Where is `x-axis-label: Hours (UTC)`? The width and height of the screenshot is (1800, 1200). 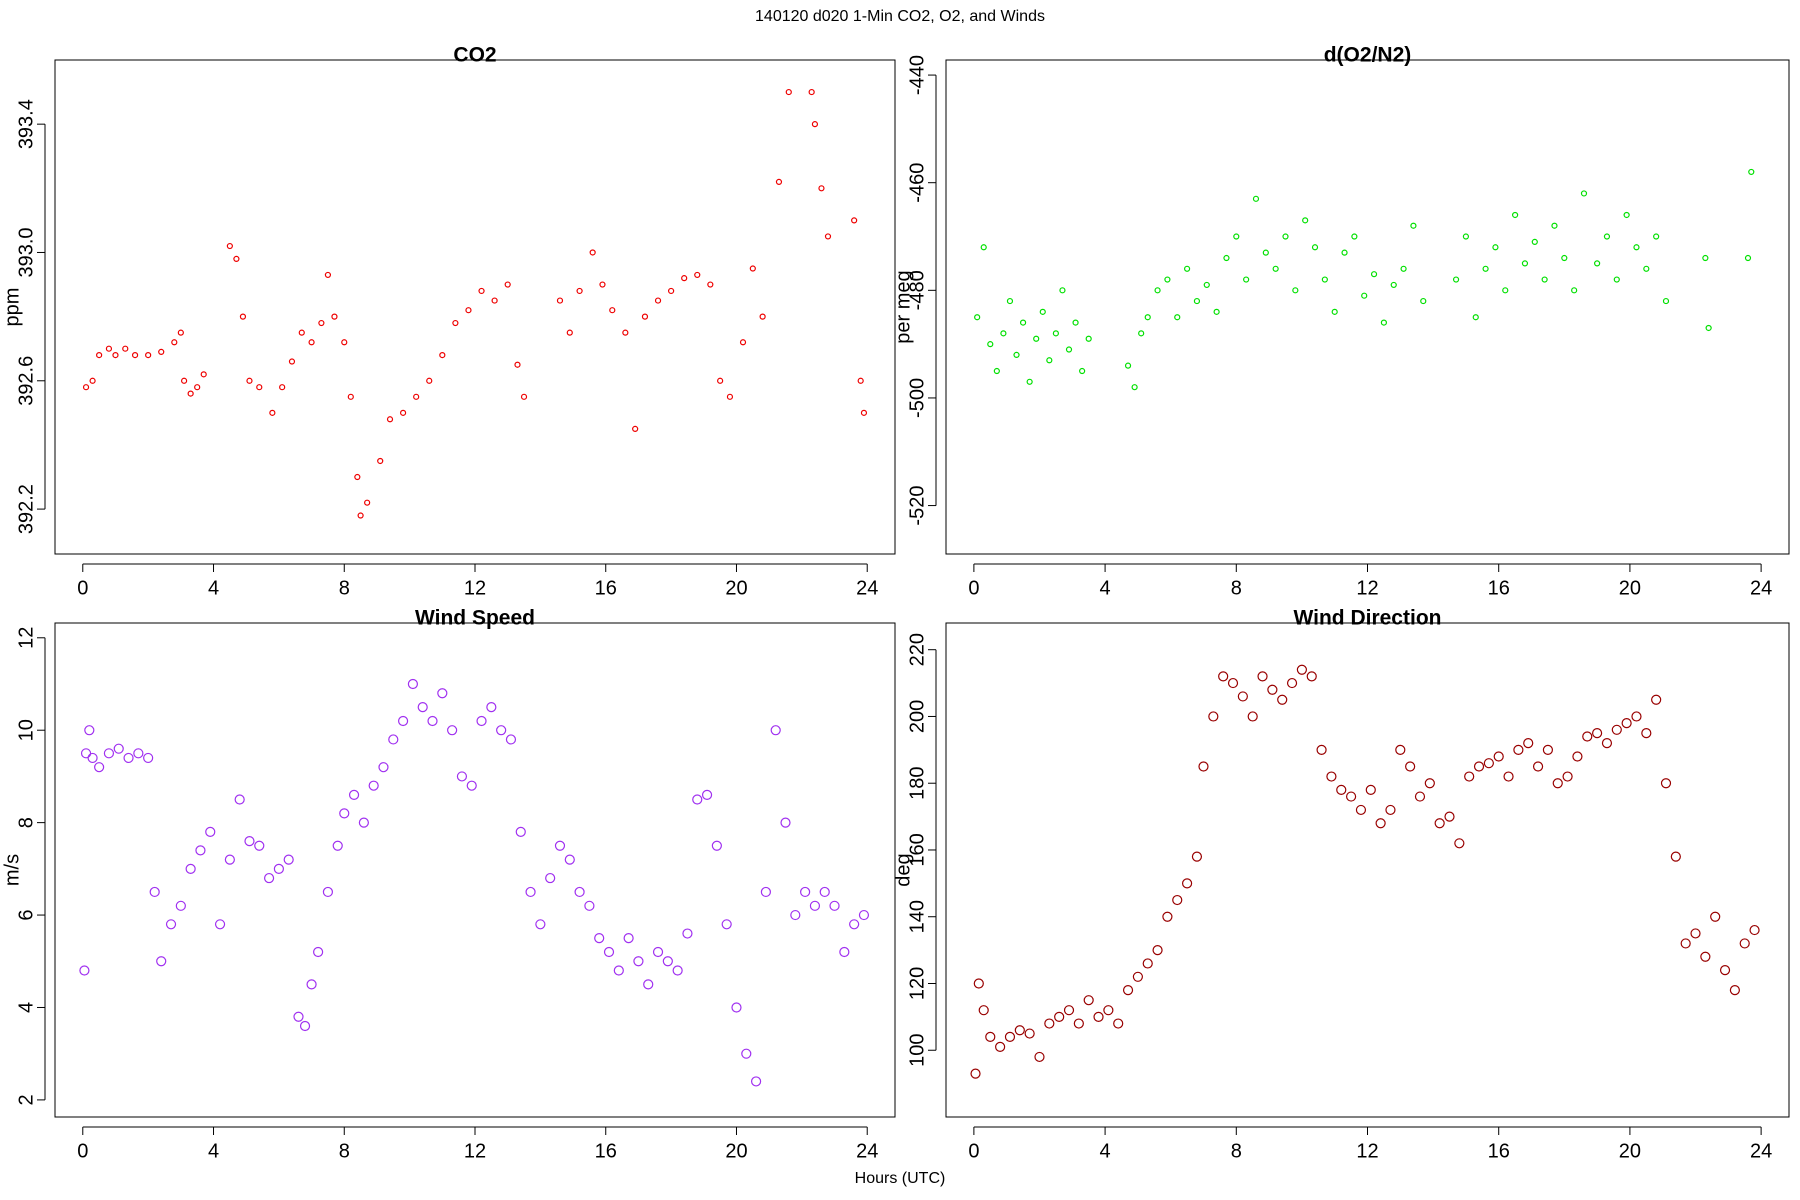
x-axis-label: Hours (UTC) is located at coordinates (900, 1178).